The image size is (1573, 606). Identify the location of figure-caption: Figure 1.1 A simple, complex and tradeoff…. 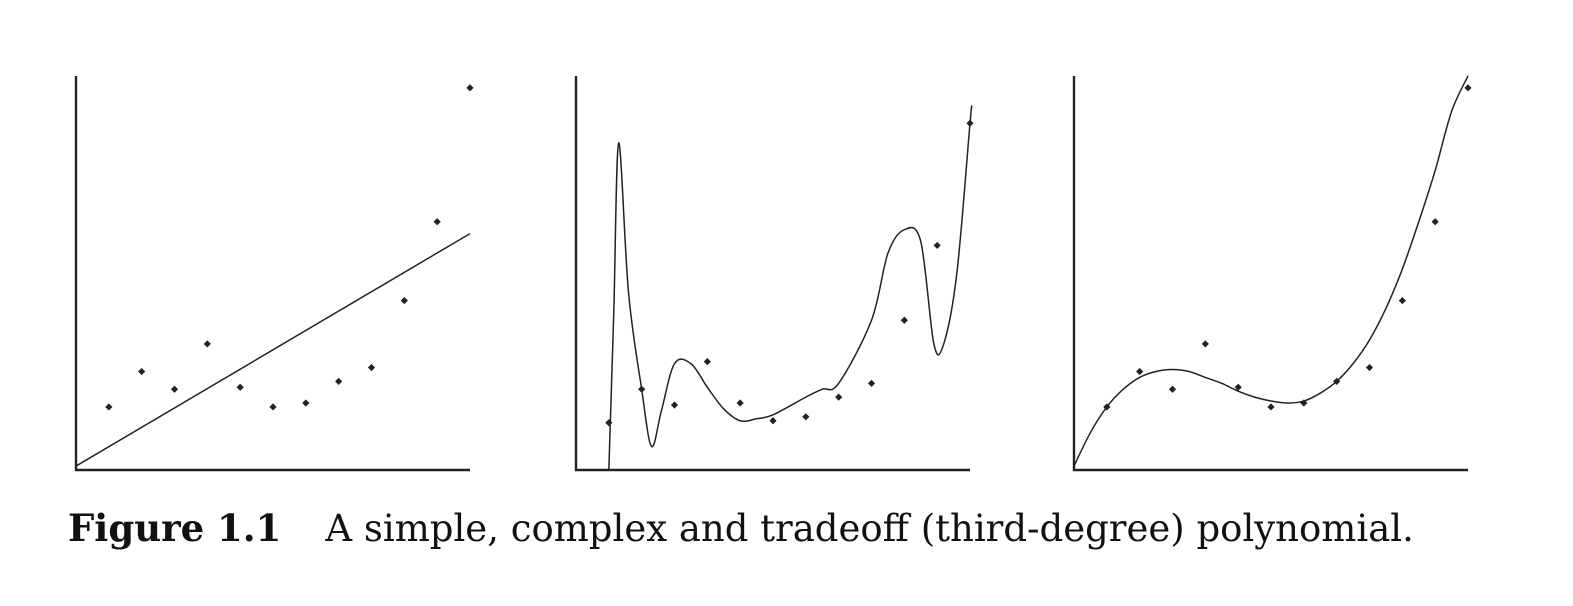
(741, 528).